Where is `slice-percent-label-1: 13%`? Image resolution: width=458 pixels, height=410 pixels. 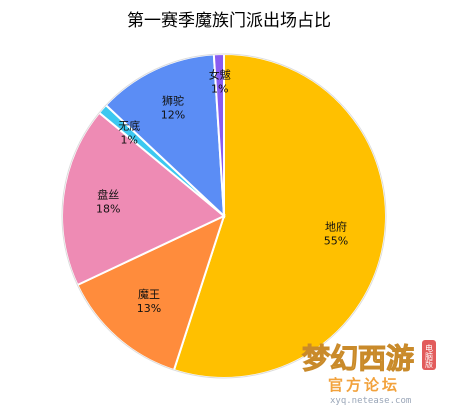
slice-percent-label-1: 13% is located at coordinates (149, 308).